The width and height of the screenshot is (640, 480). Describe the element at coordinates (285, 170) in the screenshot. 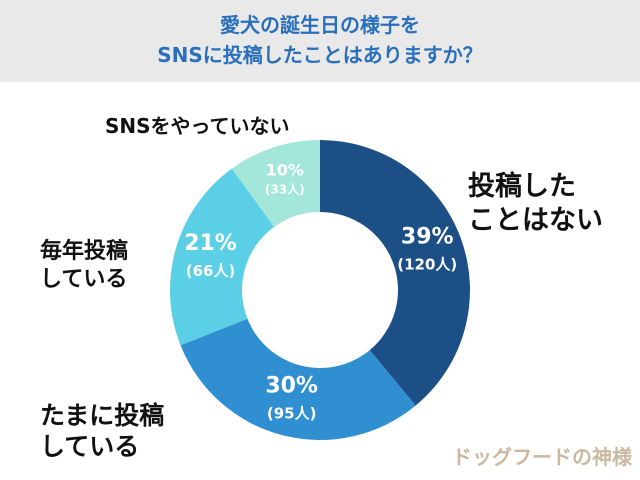

I see `value-label: 10%` at that location.